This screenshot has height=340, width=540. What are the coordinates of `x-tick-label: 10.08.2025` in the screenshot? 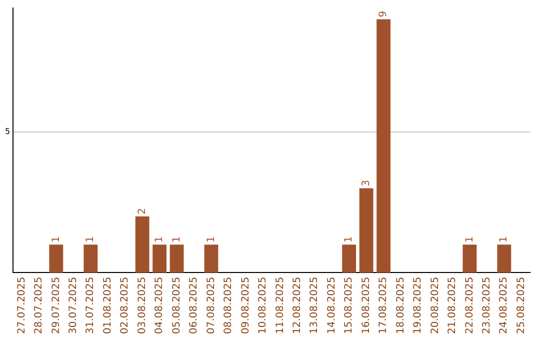 It's located at (263, 305).